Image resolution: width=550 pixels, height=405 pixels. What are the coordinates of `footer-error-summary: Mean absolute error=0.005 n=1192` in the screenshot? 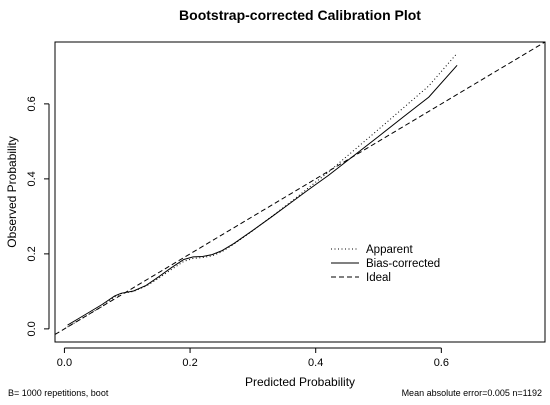 It's located at (471, 393).